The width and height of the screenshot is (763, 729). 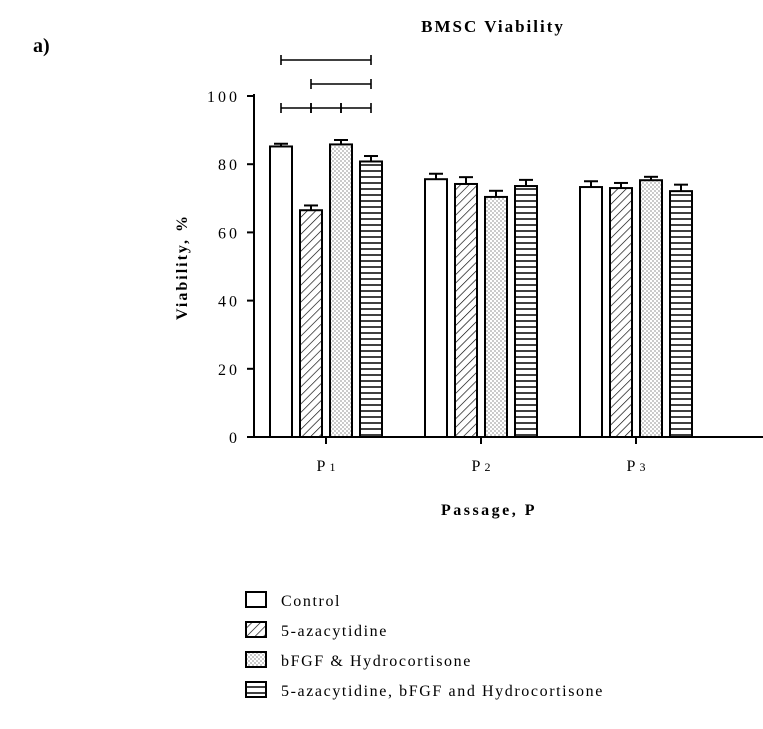 What do you see at coordinates (223, 97) in the screenshot?
I see `y-tick-label: 100` at bounding box center [223, 97].